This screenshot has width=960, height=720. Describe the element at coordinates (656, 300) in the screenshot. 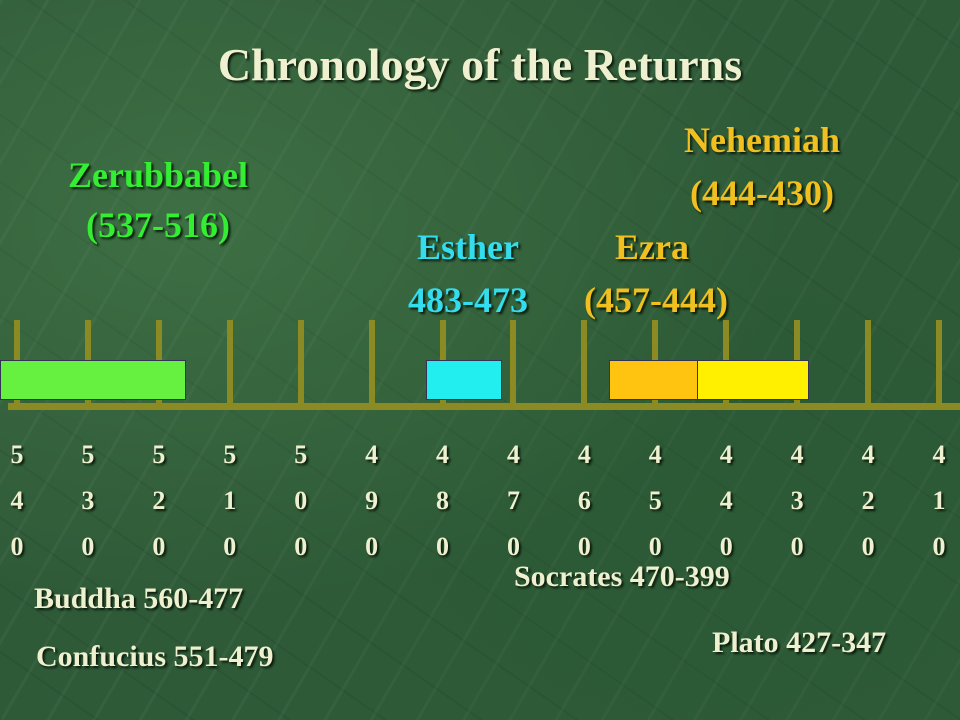

I see `group-range: (457-444)` at that location.